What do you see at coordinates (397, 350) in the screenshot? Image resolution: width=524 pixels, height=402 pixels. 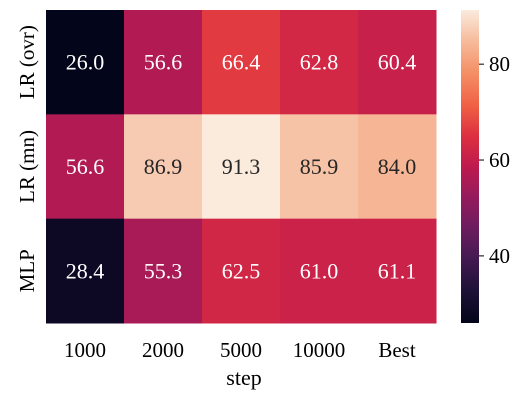 I see `x-tick-label: Best` at bounding box center [397, 350].